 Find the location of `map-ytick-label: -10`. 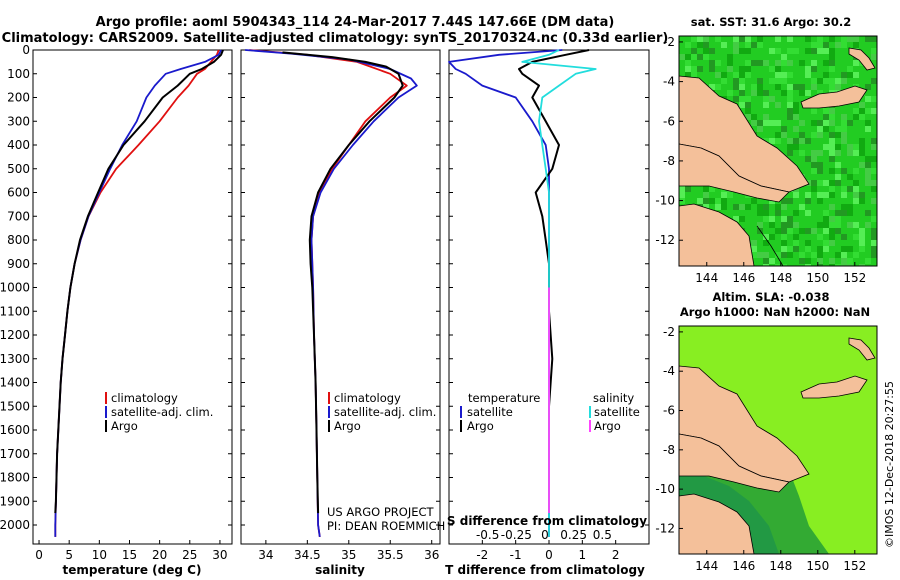

map-ytick-label: -10 is located at coordinates (665, 489).